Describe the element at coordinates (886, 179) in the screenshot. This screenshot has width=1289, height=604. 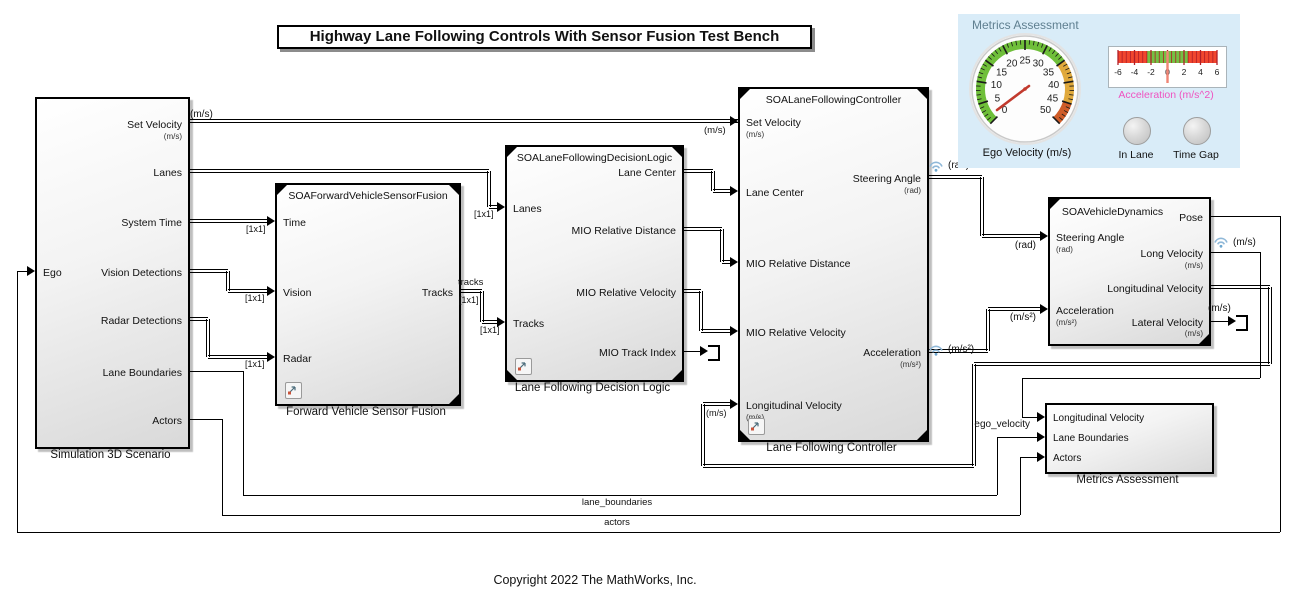
I see `port-label: Steering Angle` at that location.